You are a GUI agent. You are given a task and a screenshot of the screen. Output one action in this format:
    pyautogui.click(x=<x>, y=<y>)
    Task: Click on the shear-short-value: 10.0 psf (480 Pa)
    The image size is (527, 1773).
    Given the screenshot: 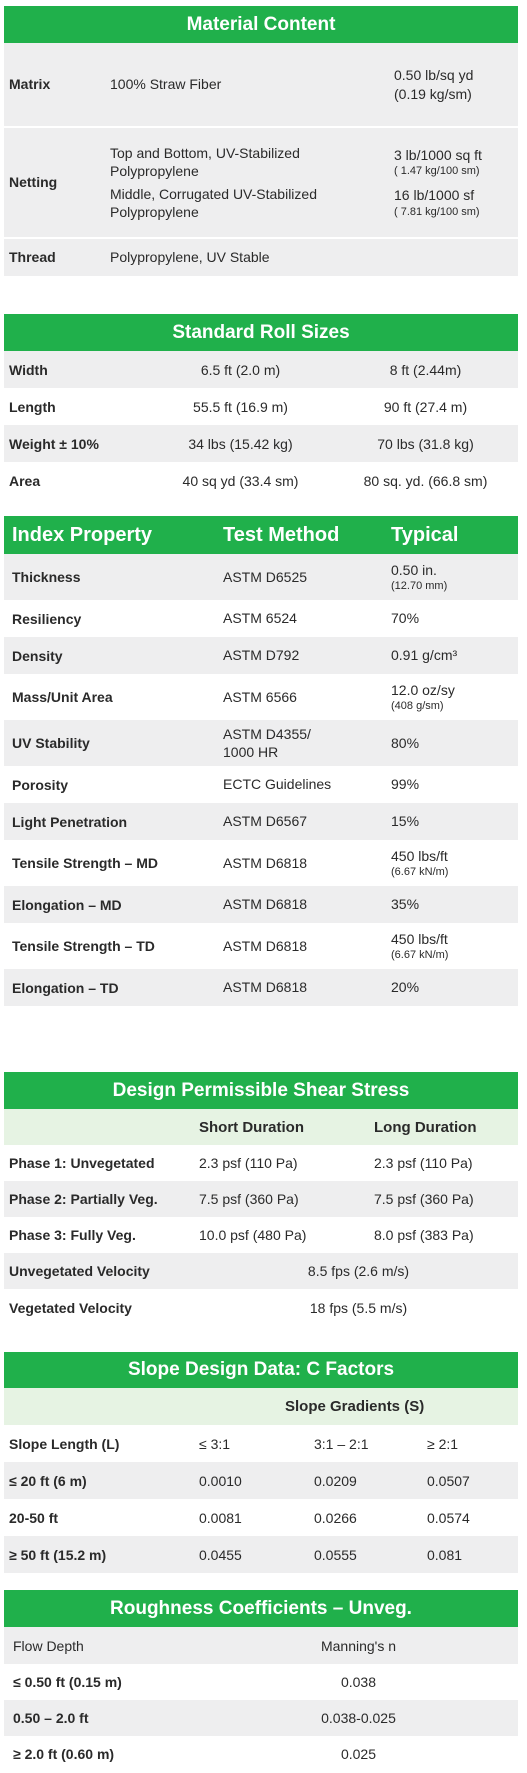 What is the action you would take?
    pyautogui.click(x=253, y=1235)
    